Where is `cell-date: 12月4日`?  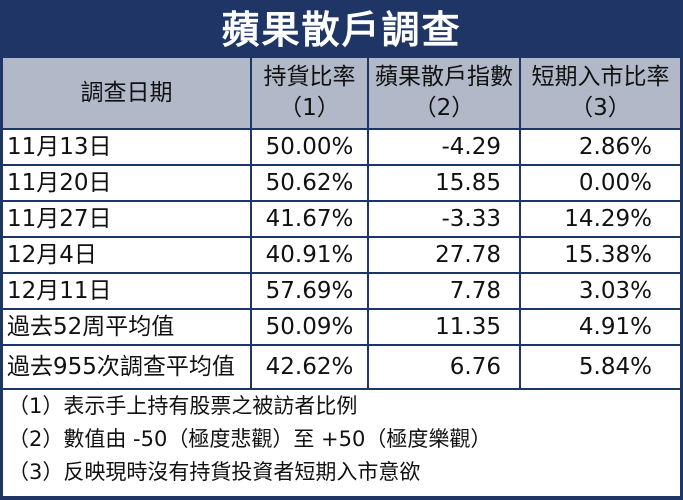
cell-date: 12月4日 is located at coordinates (52, 255).